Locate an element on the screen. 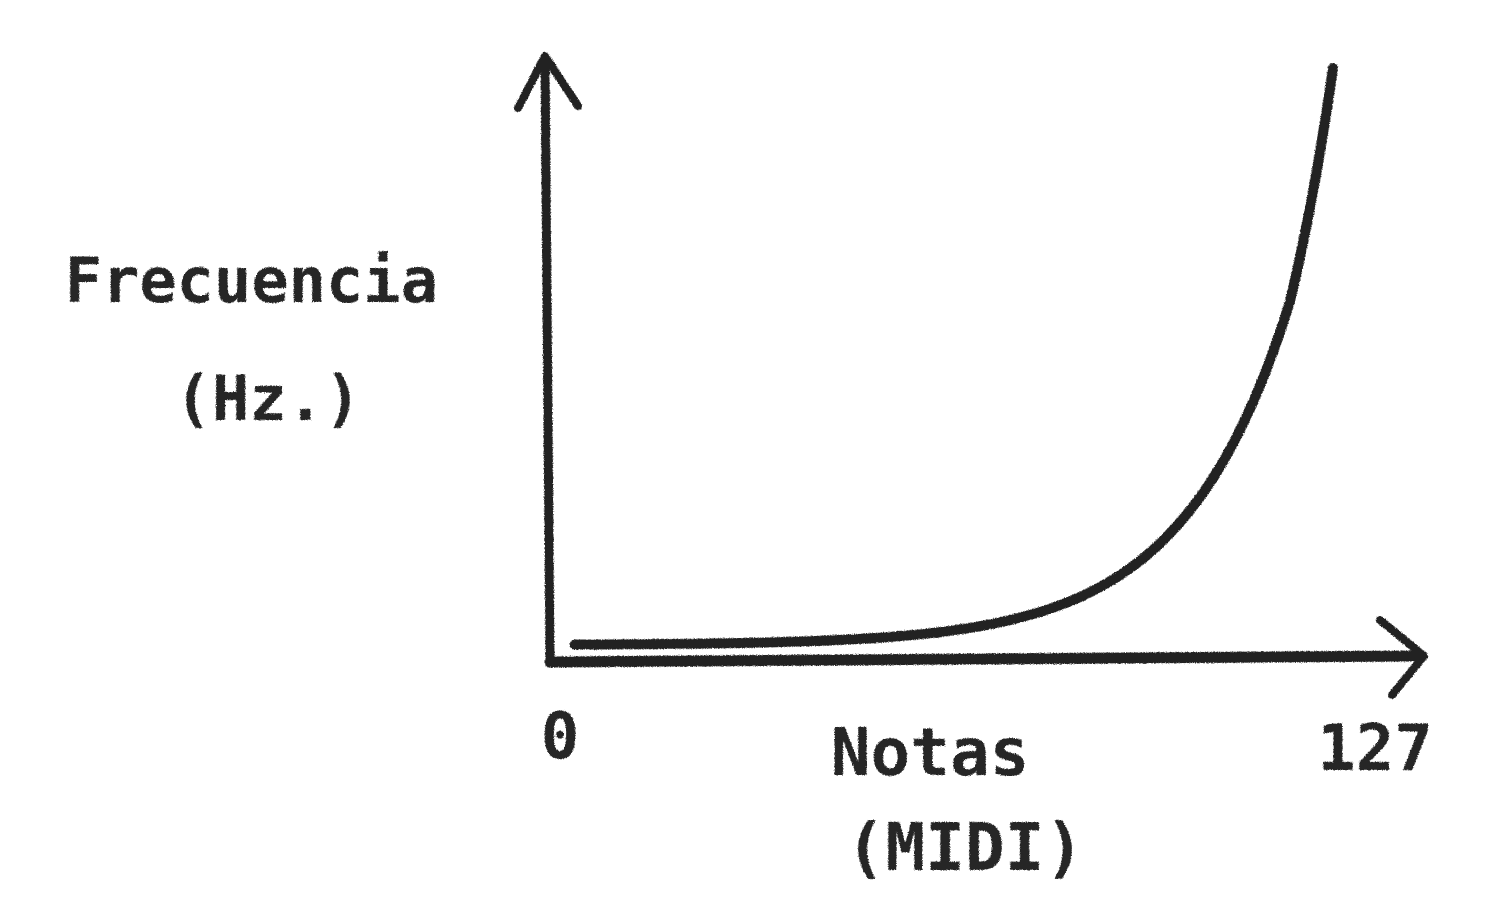 This screenshot has height=920, width=1486. y-axis-label-line-1: Frecuencia is located at coordinates (251, 280).